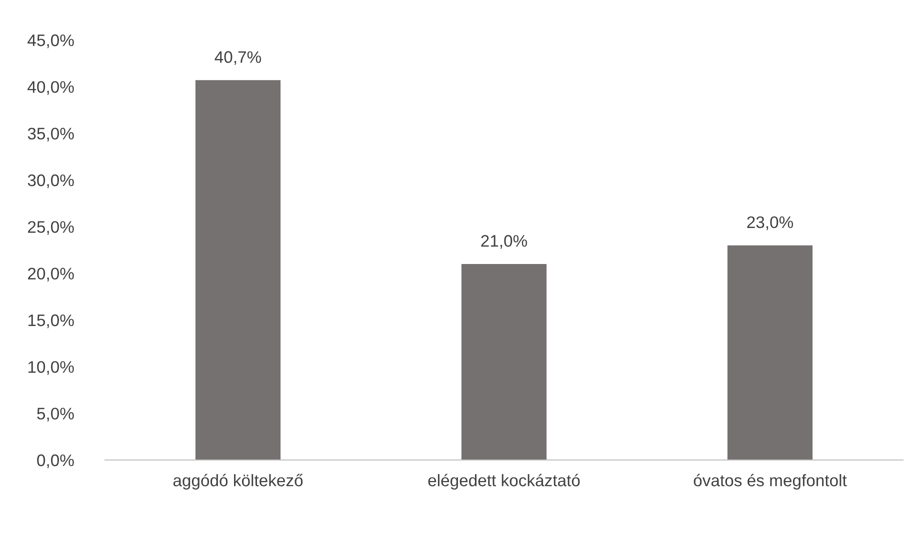  What do you see at coordinates (770, 223) in the screenshot?
I see `data-label: 23,0%` at bounding box center [770, 223].